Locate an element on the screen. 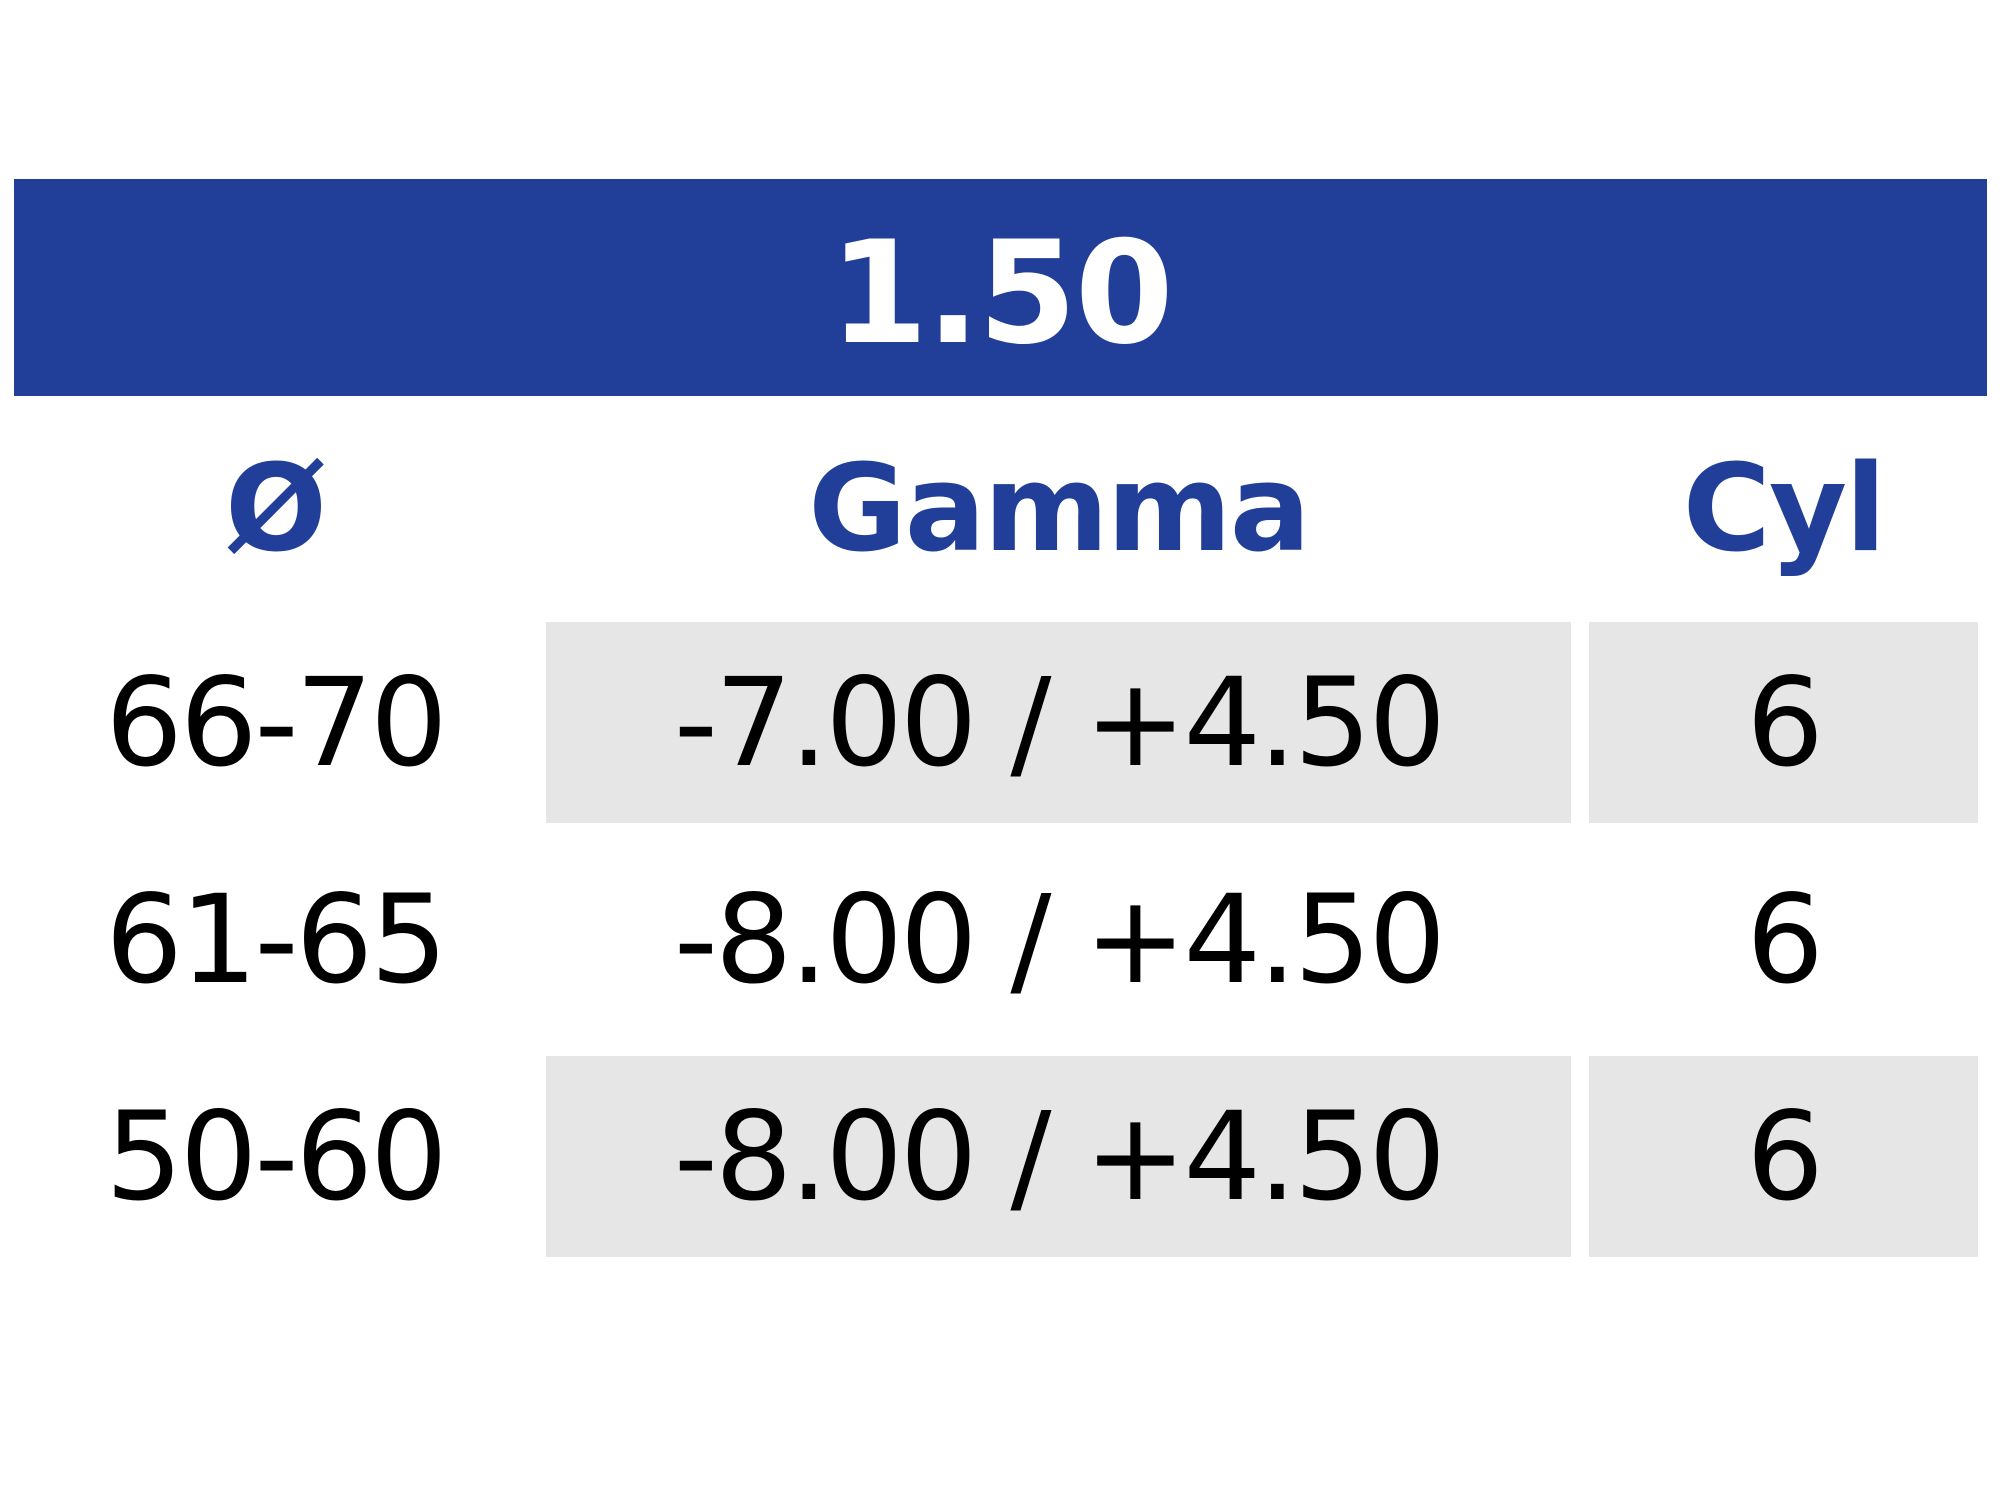  column-header-diameter: Ø is located at coordinates (275, 509).